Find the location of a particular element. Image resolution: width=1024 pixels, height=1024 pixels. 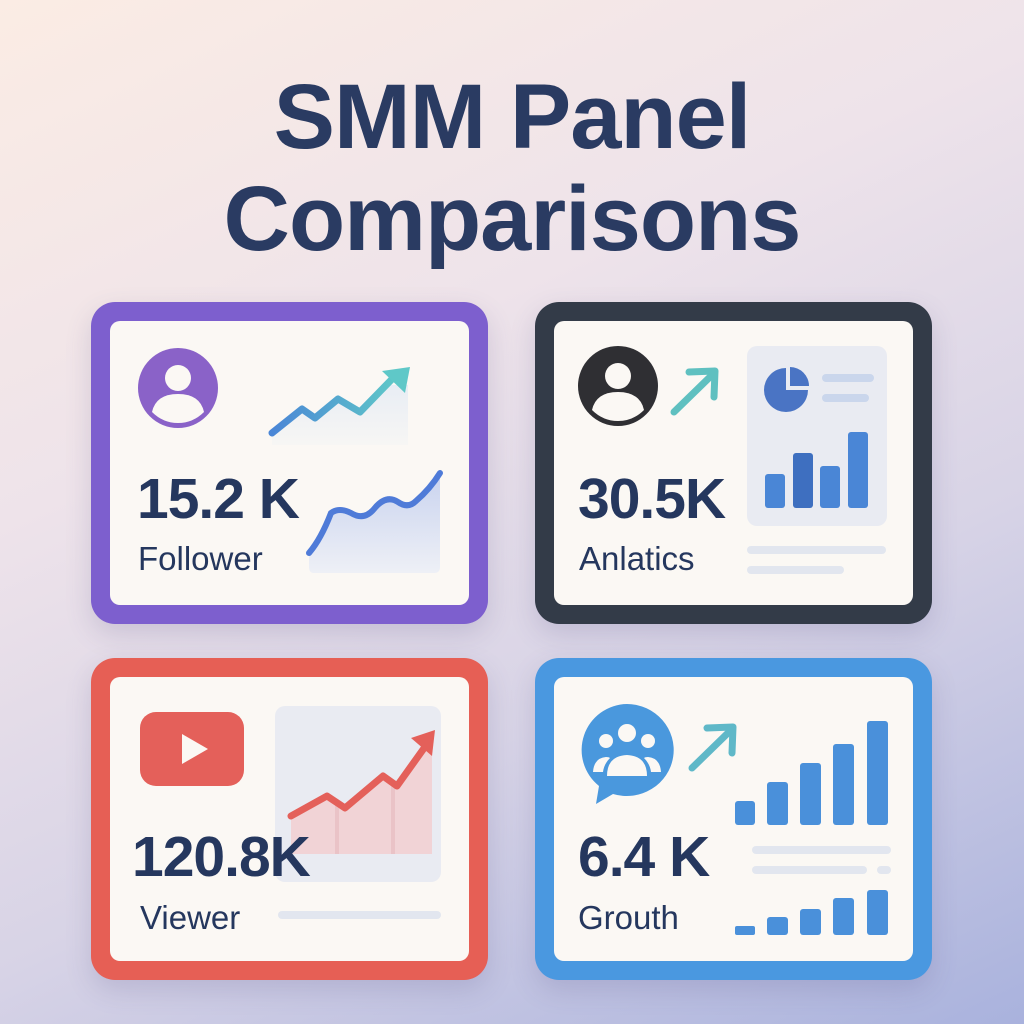

analytics-value: 30.5K is located at coordinates (652, 499).